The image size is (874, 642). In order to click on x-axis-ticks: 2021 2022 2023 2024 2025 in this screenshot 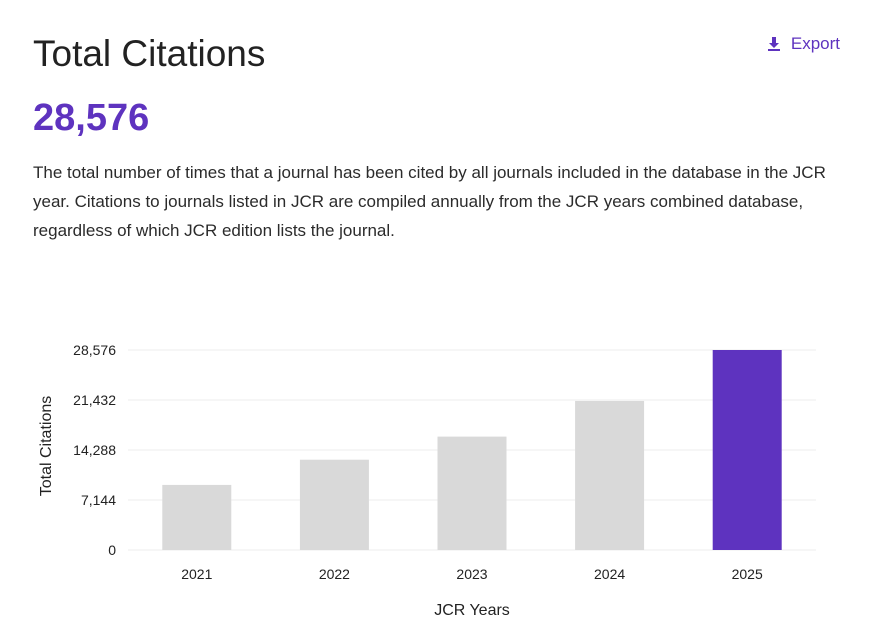, I will do `click(472, 574)`.